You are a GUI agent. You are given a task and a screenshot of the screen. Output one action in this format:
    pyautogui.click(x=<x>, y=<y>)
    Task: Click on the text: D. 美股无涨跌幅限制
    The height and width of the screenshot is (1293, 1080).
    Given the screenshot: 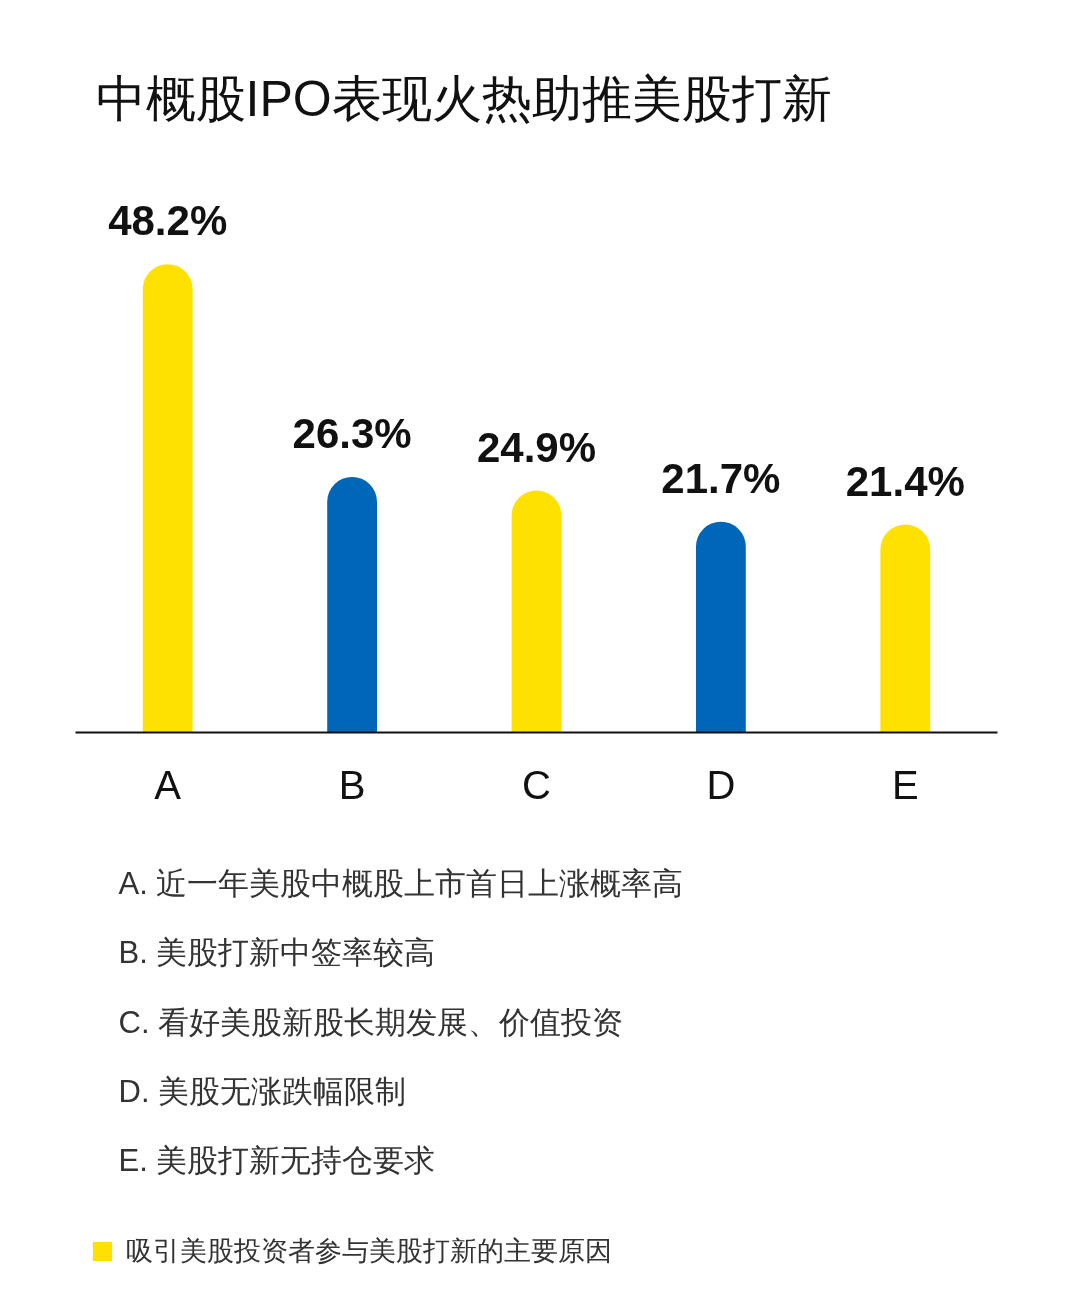 What is the action you would take?
    pyautogui.click(x=262, y=1091)
    